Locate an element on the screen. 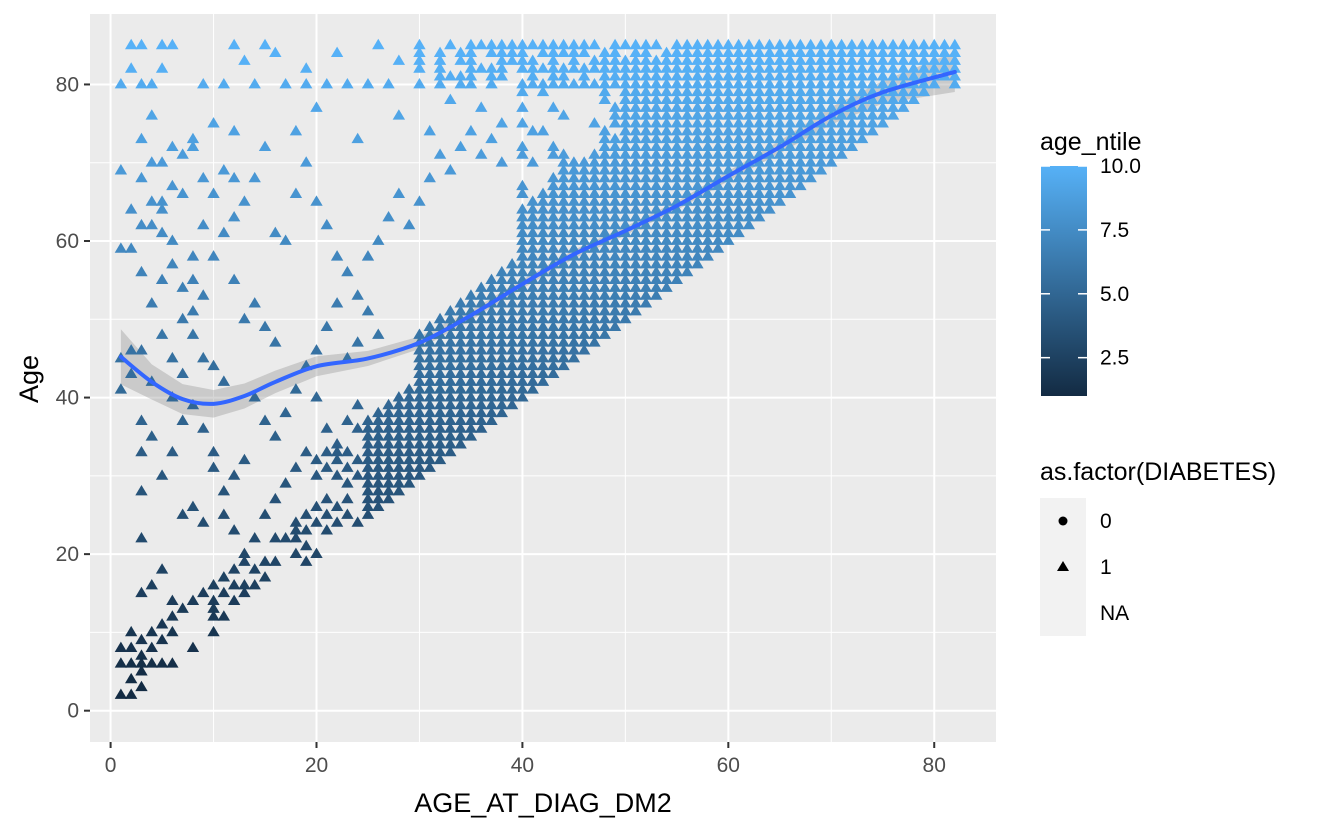 Image resolution: width=1344 pixels, height=835 pixels. x-tick-label: 80 is located at coordinates (934, 765).